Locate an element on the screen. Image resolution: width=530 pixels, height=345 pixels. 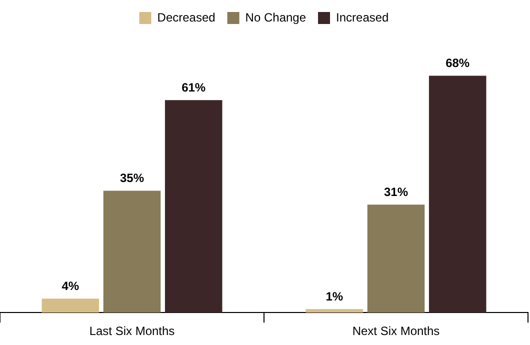
legend-label: Increased is located at coordinates (362, 17).